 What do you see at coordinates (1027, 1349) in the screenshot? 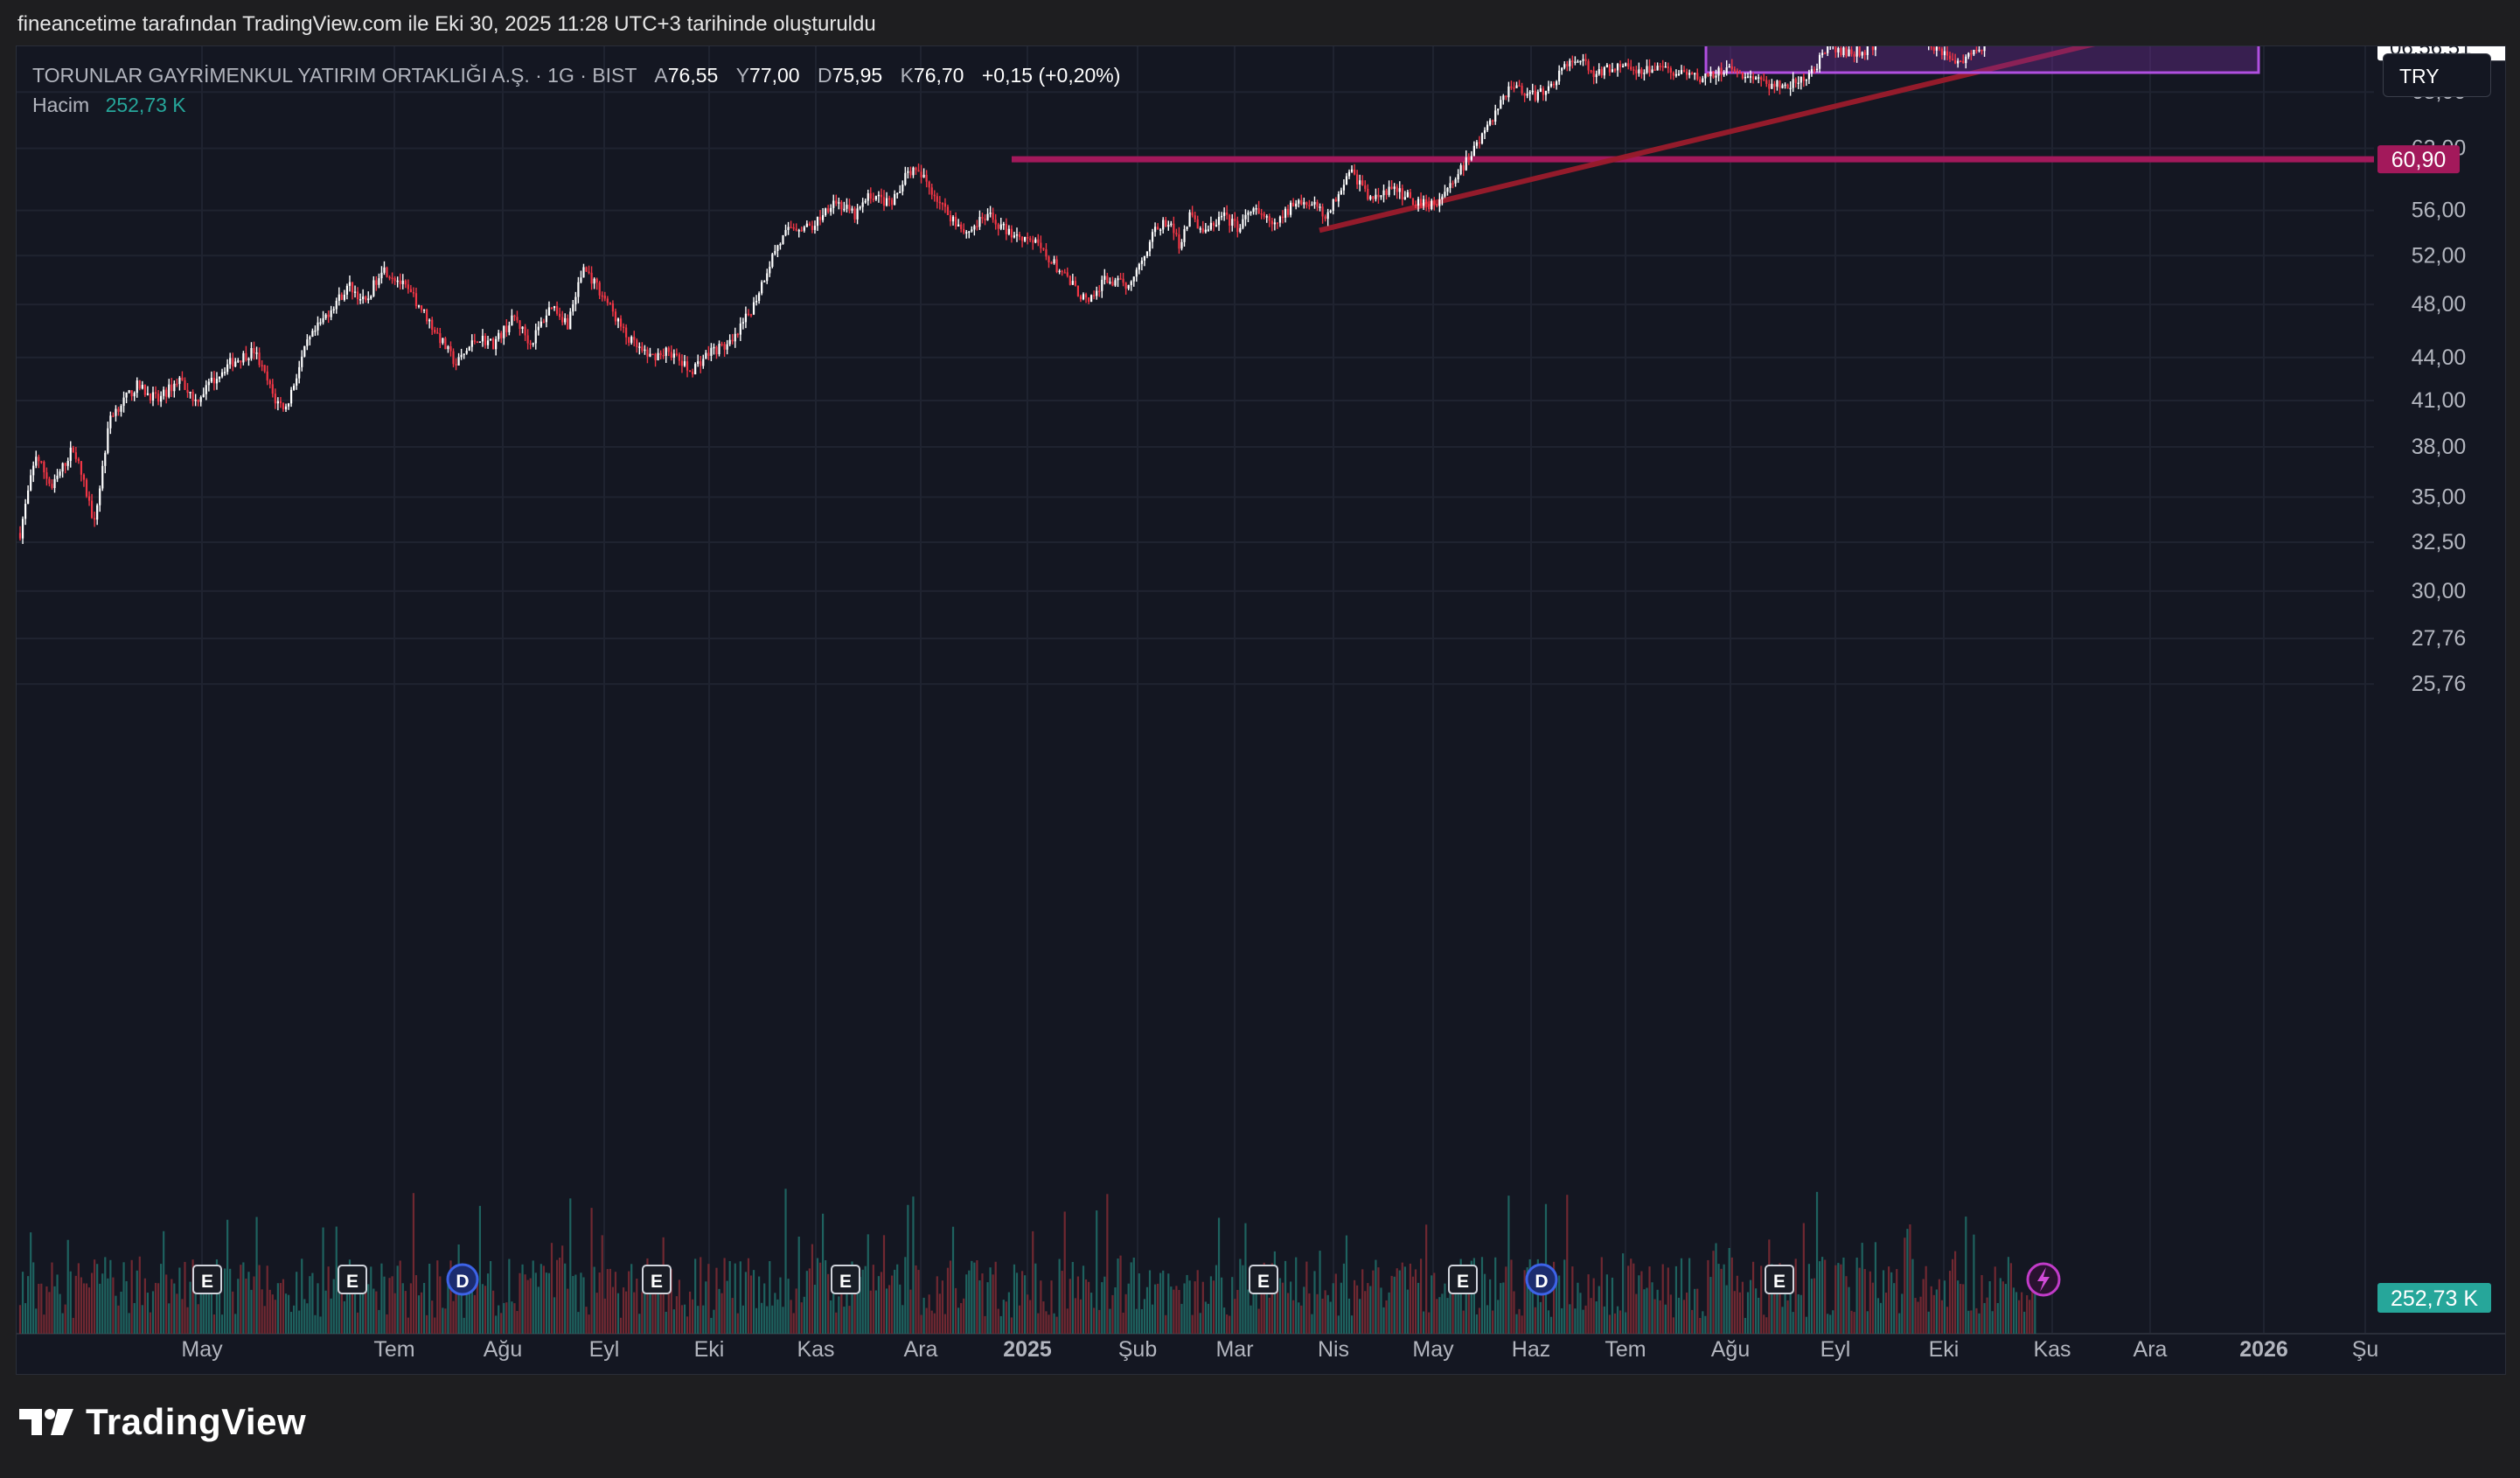
I see `x-tick-label: 2025` at bounding box center [1027, 1349].